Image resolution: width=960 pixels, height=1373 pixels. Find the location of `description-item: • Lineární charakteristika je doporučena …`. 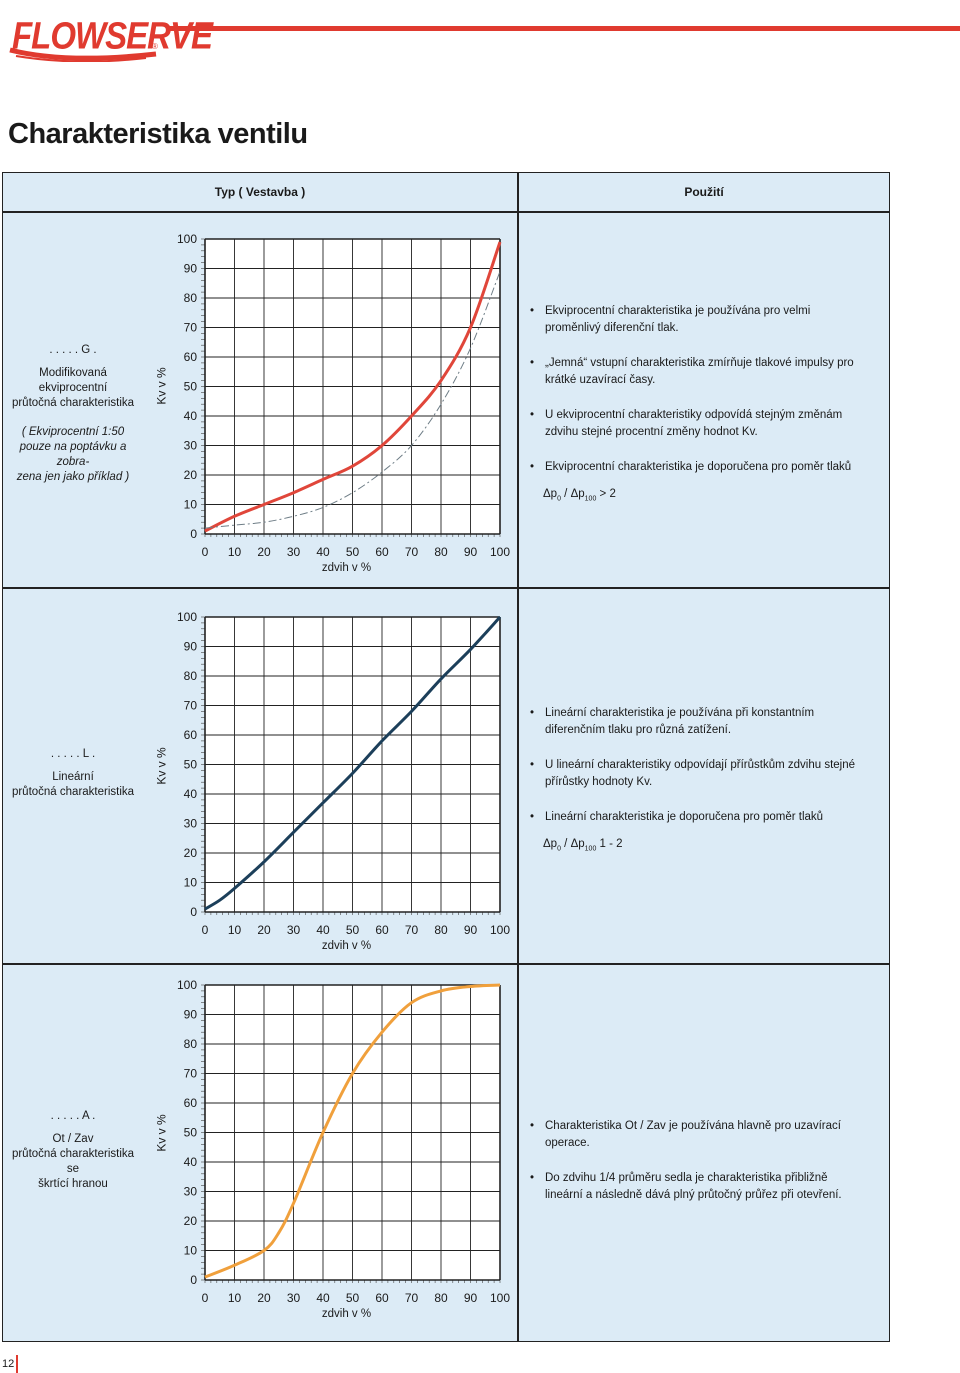

description-item: • Lineární charakteristika je doporučena … is located at coordinates (697, 817).